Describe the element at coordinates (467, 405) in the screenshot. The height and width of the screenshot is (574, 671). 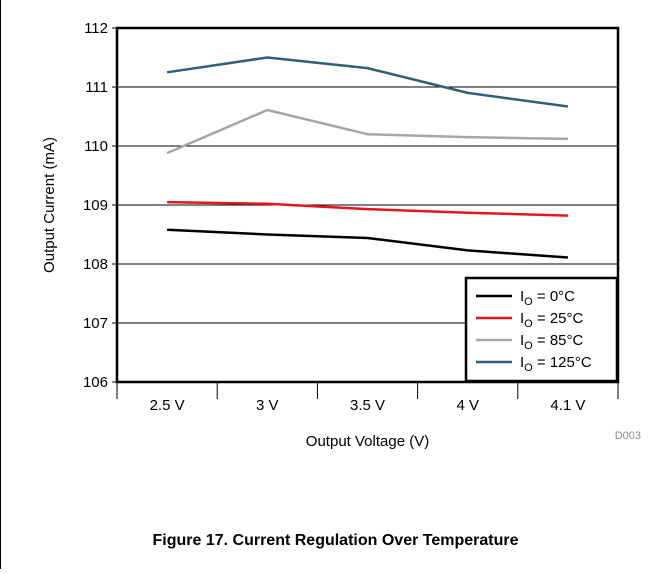
I see `x-tick-label: 4 V` at that location.